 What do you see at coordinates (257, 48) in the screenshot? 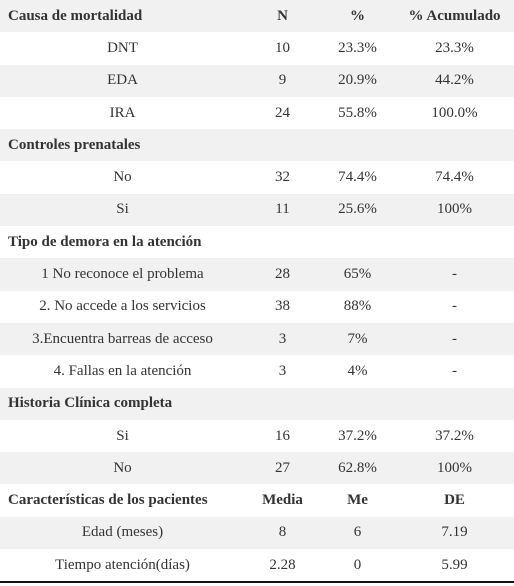
I see `table-row: DNT 10 23.3% 23.3%` at bounding box center [257, 48].